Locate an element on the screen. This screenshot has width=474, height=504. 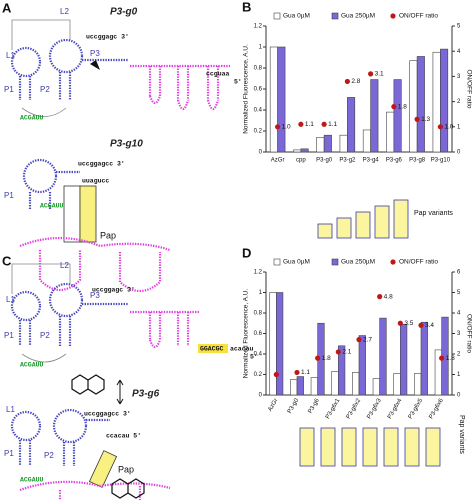
data-label: 2.7 is located at coordinates (367, 339).